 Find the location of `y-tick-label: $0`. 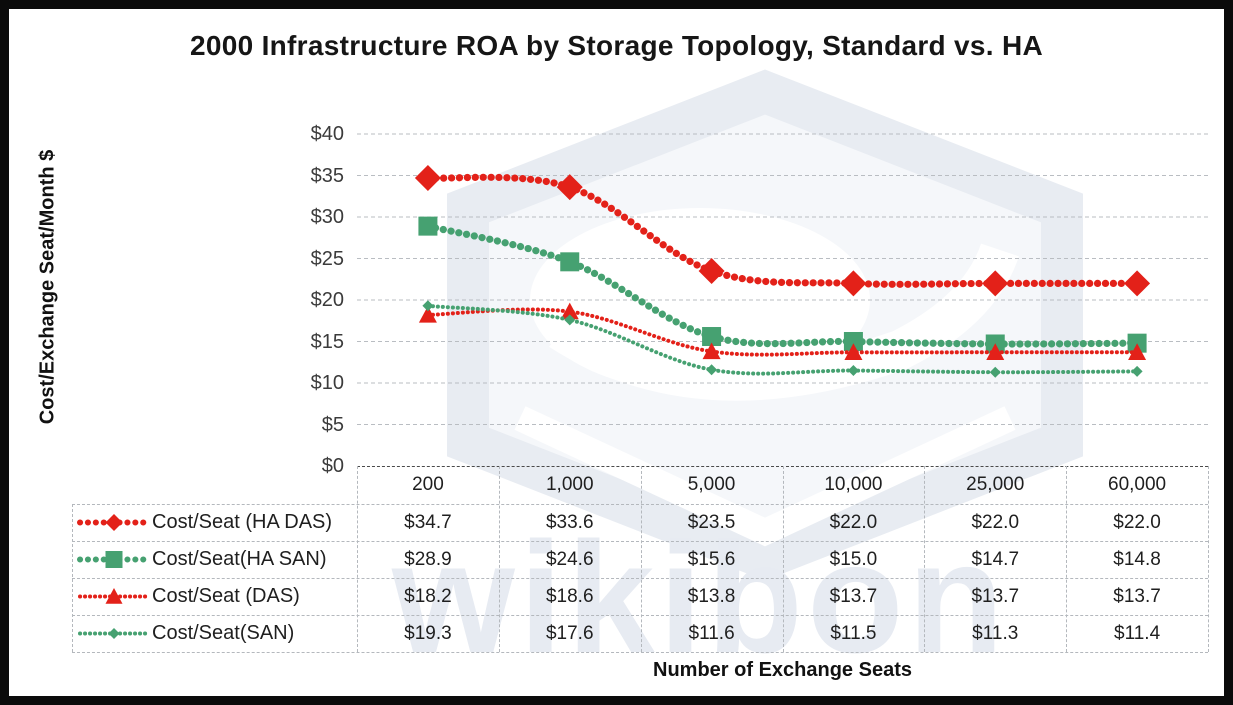

y-tick-label: $0 is located at coordinates (332, 466).